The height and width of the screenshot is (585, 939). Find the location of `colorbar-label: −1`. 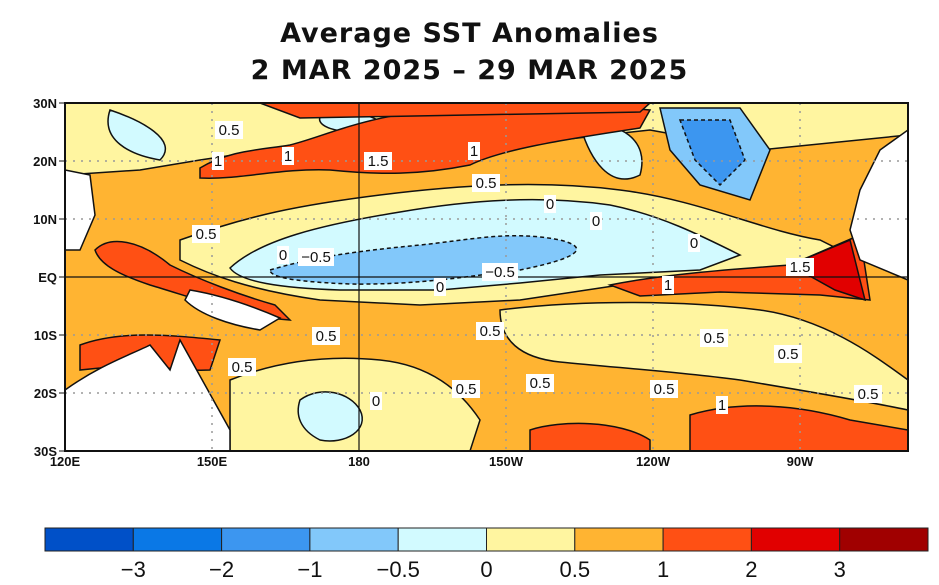

colorbar-label: −1 is located at coordinates (309, 569).